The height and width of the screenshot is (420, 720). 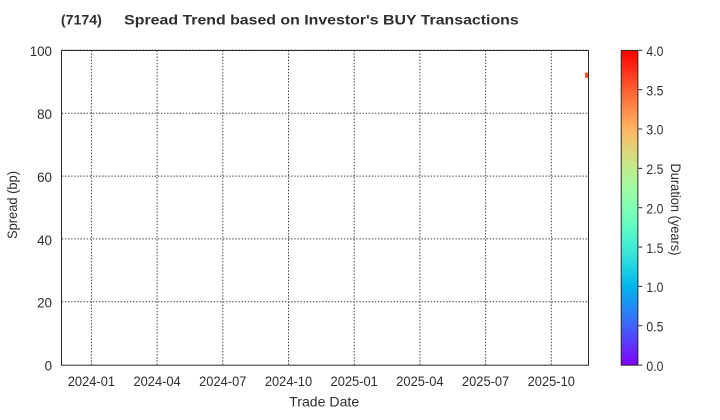 I want to click on svg-text: 0.0, so click(x=654, y=366).